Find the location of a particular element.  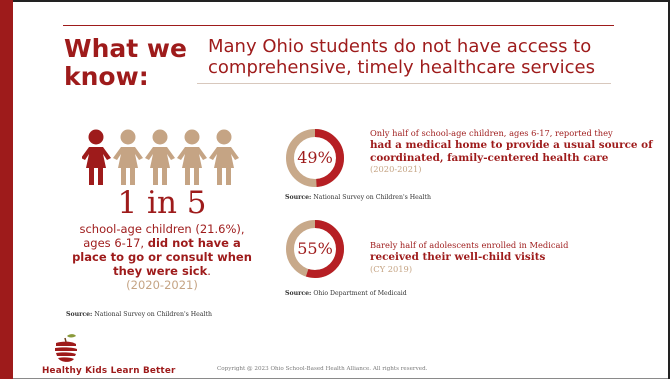

big-stat-years: (2020-2021) is located at coordinates (162, 285).